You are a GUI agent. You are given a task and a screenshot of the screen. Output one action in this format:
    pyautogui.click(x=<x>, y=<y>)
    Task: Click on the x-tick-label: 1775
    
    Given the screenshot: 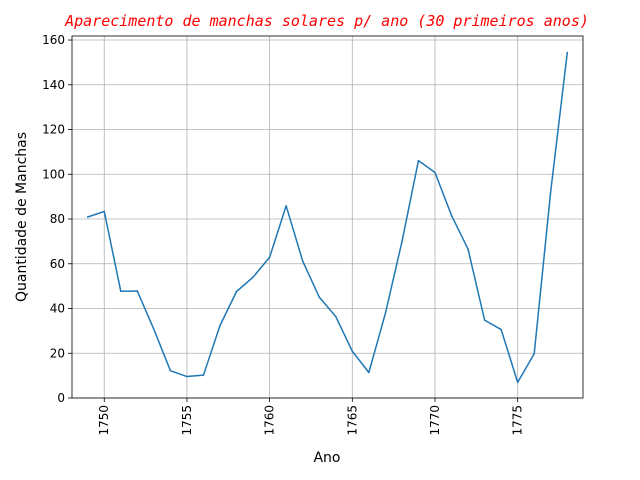 What is the action you would take?
    pyautogui.click(x=518, y=420)
    